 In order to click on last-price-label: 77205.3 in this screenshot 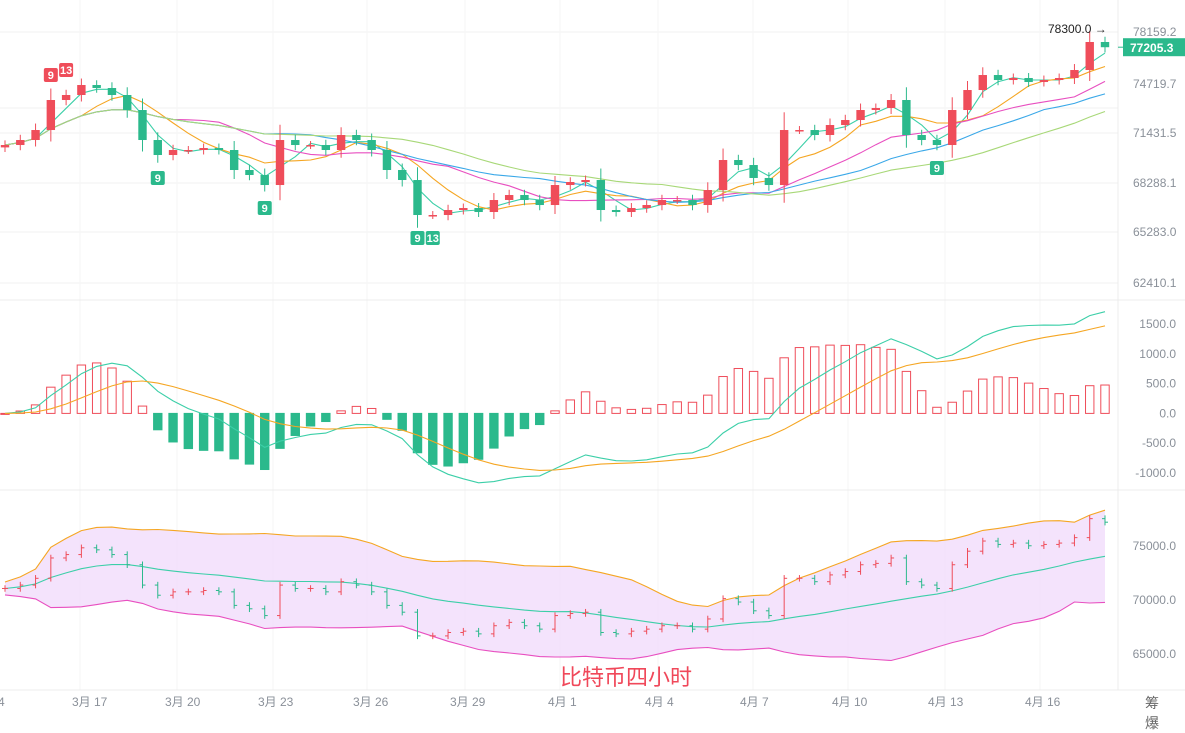, I will do `click(1152, 48)`.